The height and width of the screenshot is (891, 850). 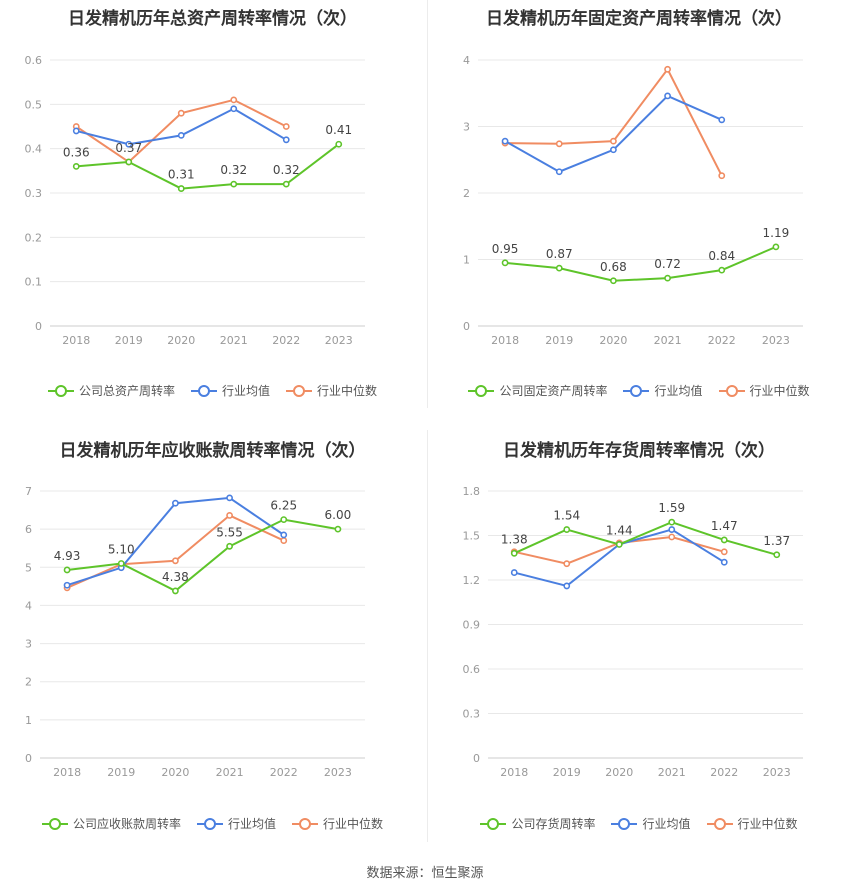 I want to click on legend-item-company: 公司固定资产周转率, so click(x=537, y=390).